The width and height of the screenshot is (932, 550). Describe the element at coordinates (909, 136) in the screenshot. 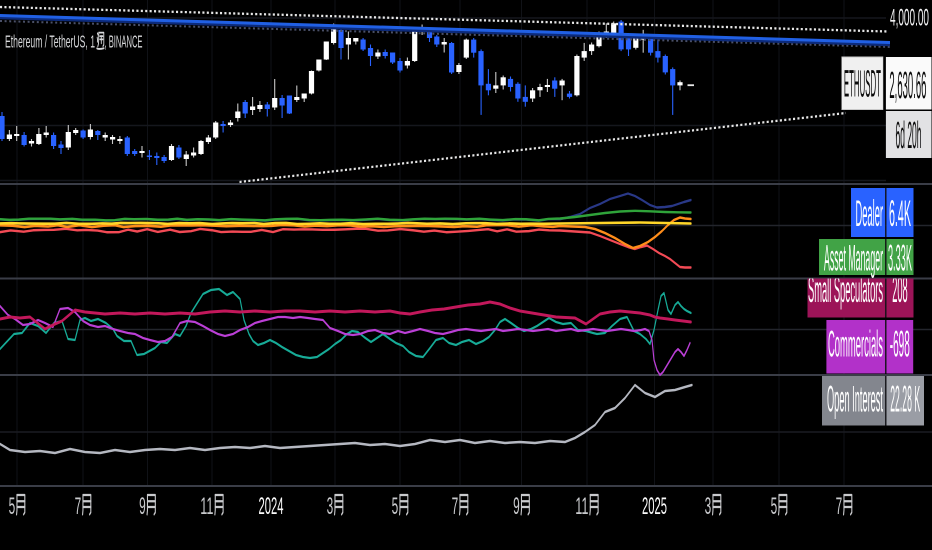

I see `svg-text: 6d 20h` at that location.